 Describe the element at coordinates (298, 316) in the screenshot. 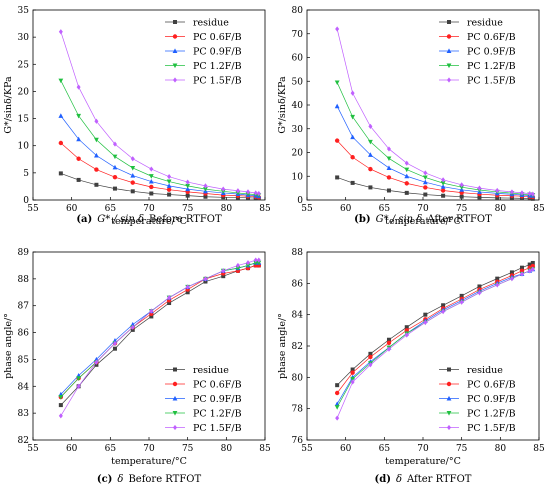

I see `y-tick-label: 84` at that location.